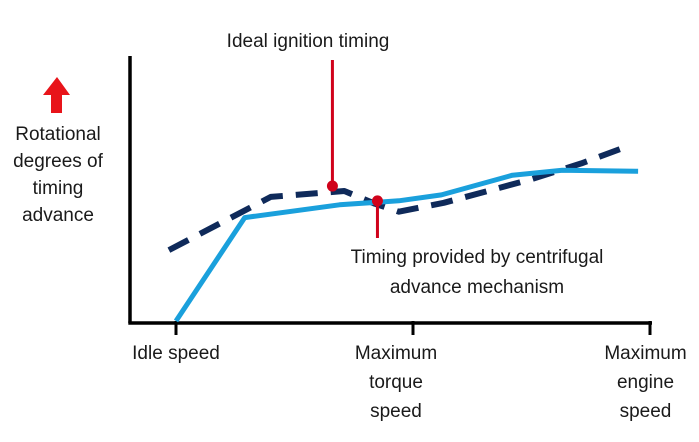 Image resolution: width=699 pixels, height=442 pixels. What do you see at coordinates (58, 188) in the screenshot?
I see `y-axis-label-line: timing` at bounding box center [58, 188].